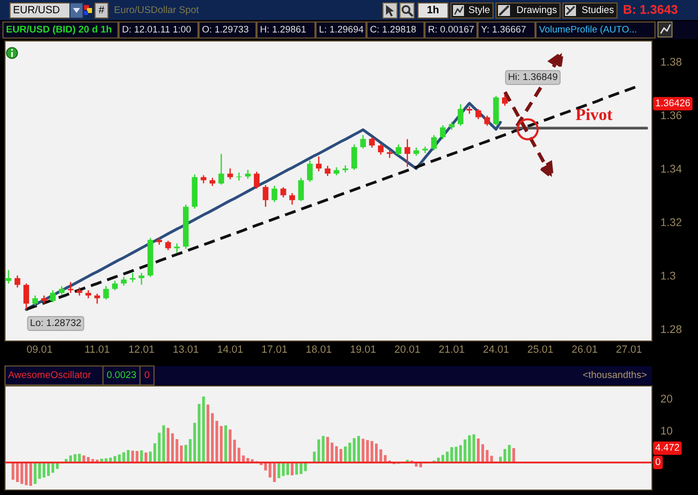  What do you see at coordinates (186, 349) in the screenshot?
I see `x-tick-label: 13.01` at bounding box center [186, 349].